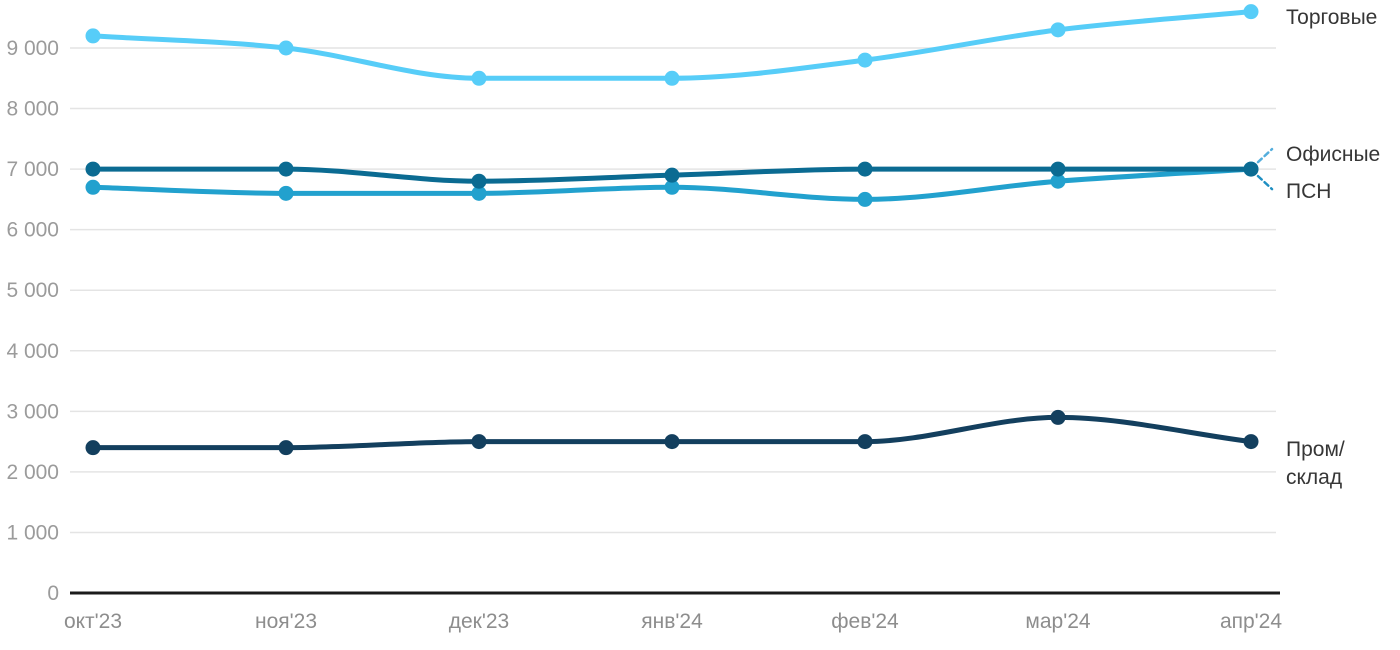 Image resolution: width=1400 pixels, height=650 pixels. Describe the element at coordinates (32, 230) in the screenshot. I see `y-axis-tick-label: 6 000` at that location.